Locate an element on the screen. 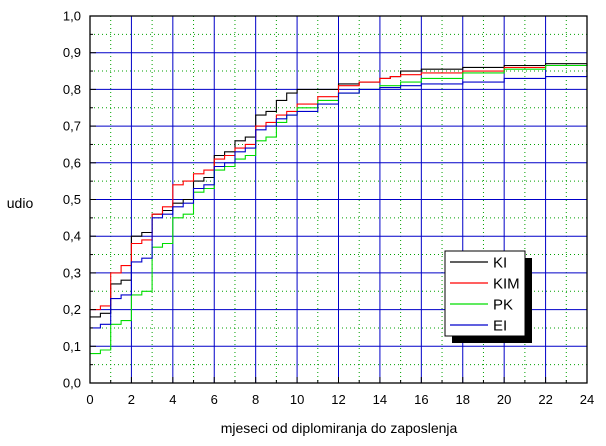 The width and height of the screenshot is (606, 446). x-tick-label: 2 is located at coordinates (131, 399).